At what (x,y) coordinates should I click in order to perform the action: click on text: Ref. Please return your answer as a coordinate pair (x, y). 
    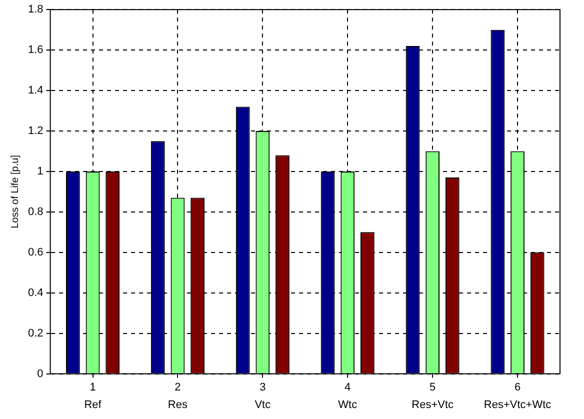
    Looking at the image, I should click on (93, 404).